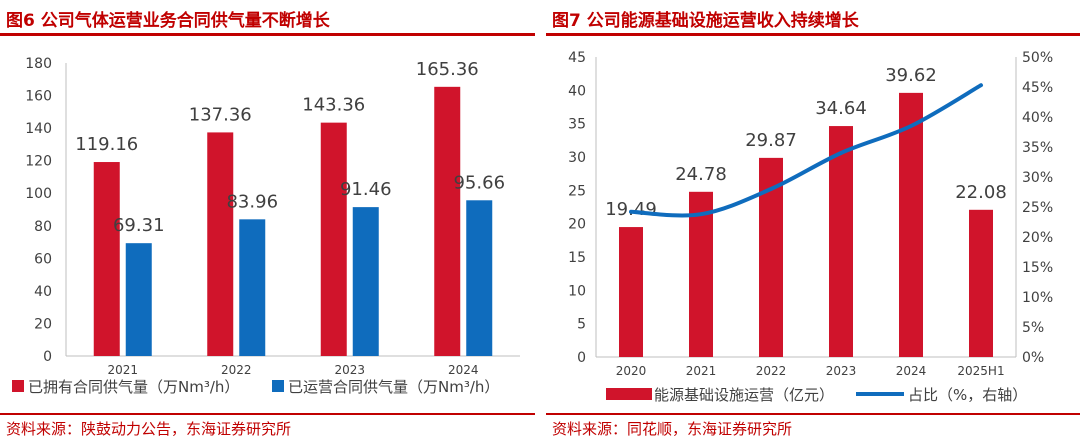 This screenshot has width=1080, height=445. Describe the element at coordinates (577, 291) in the screenshot. I see `y-tick-label: 10` at that location.